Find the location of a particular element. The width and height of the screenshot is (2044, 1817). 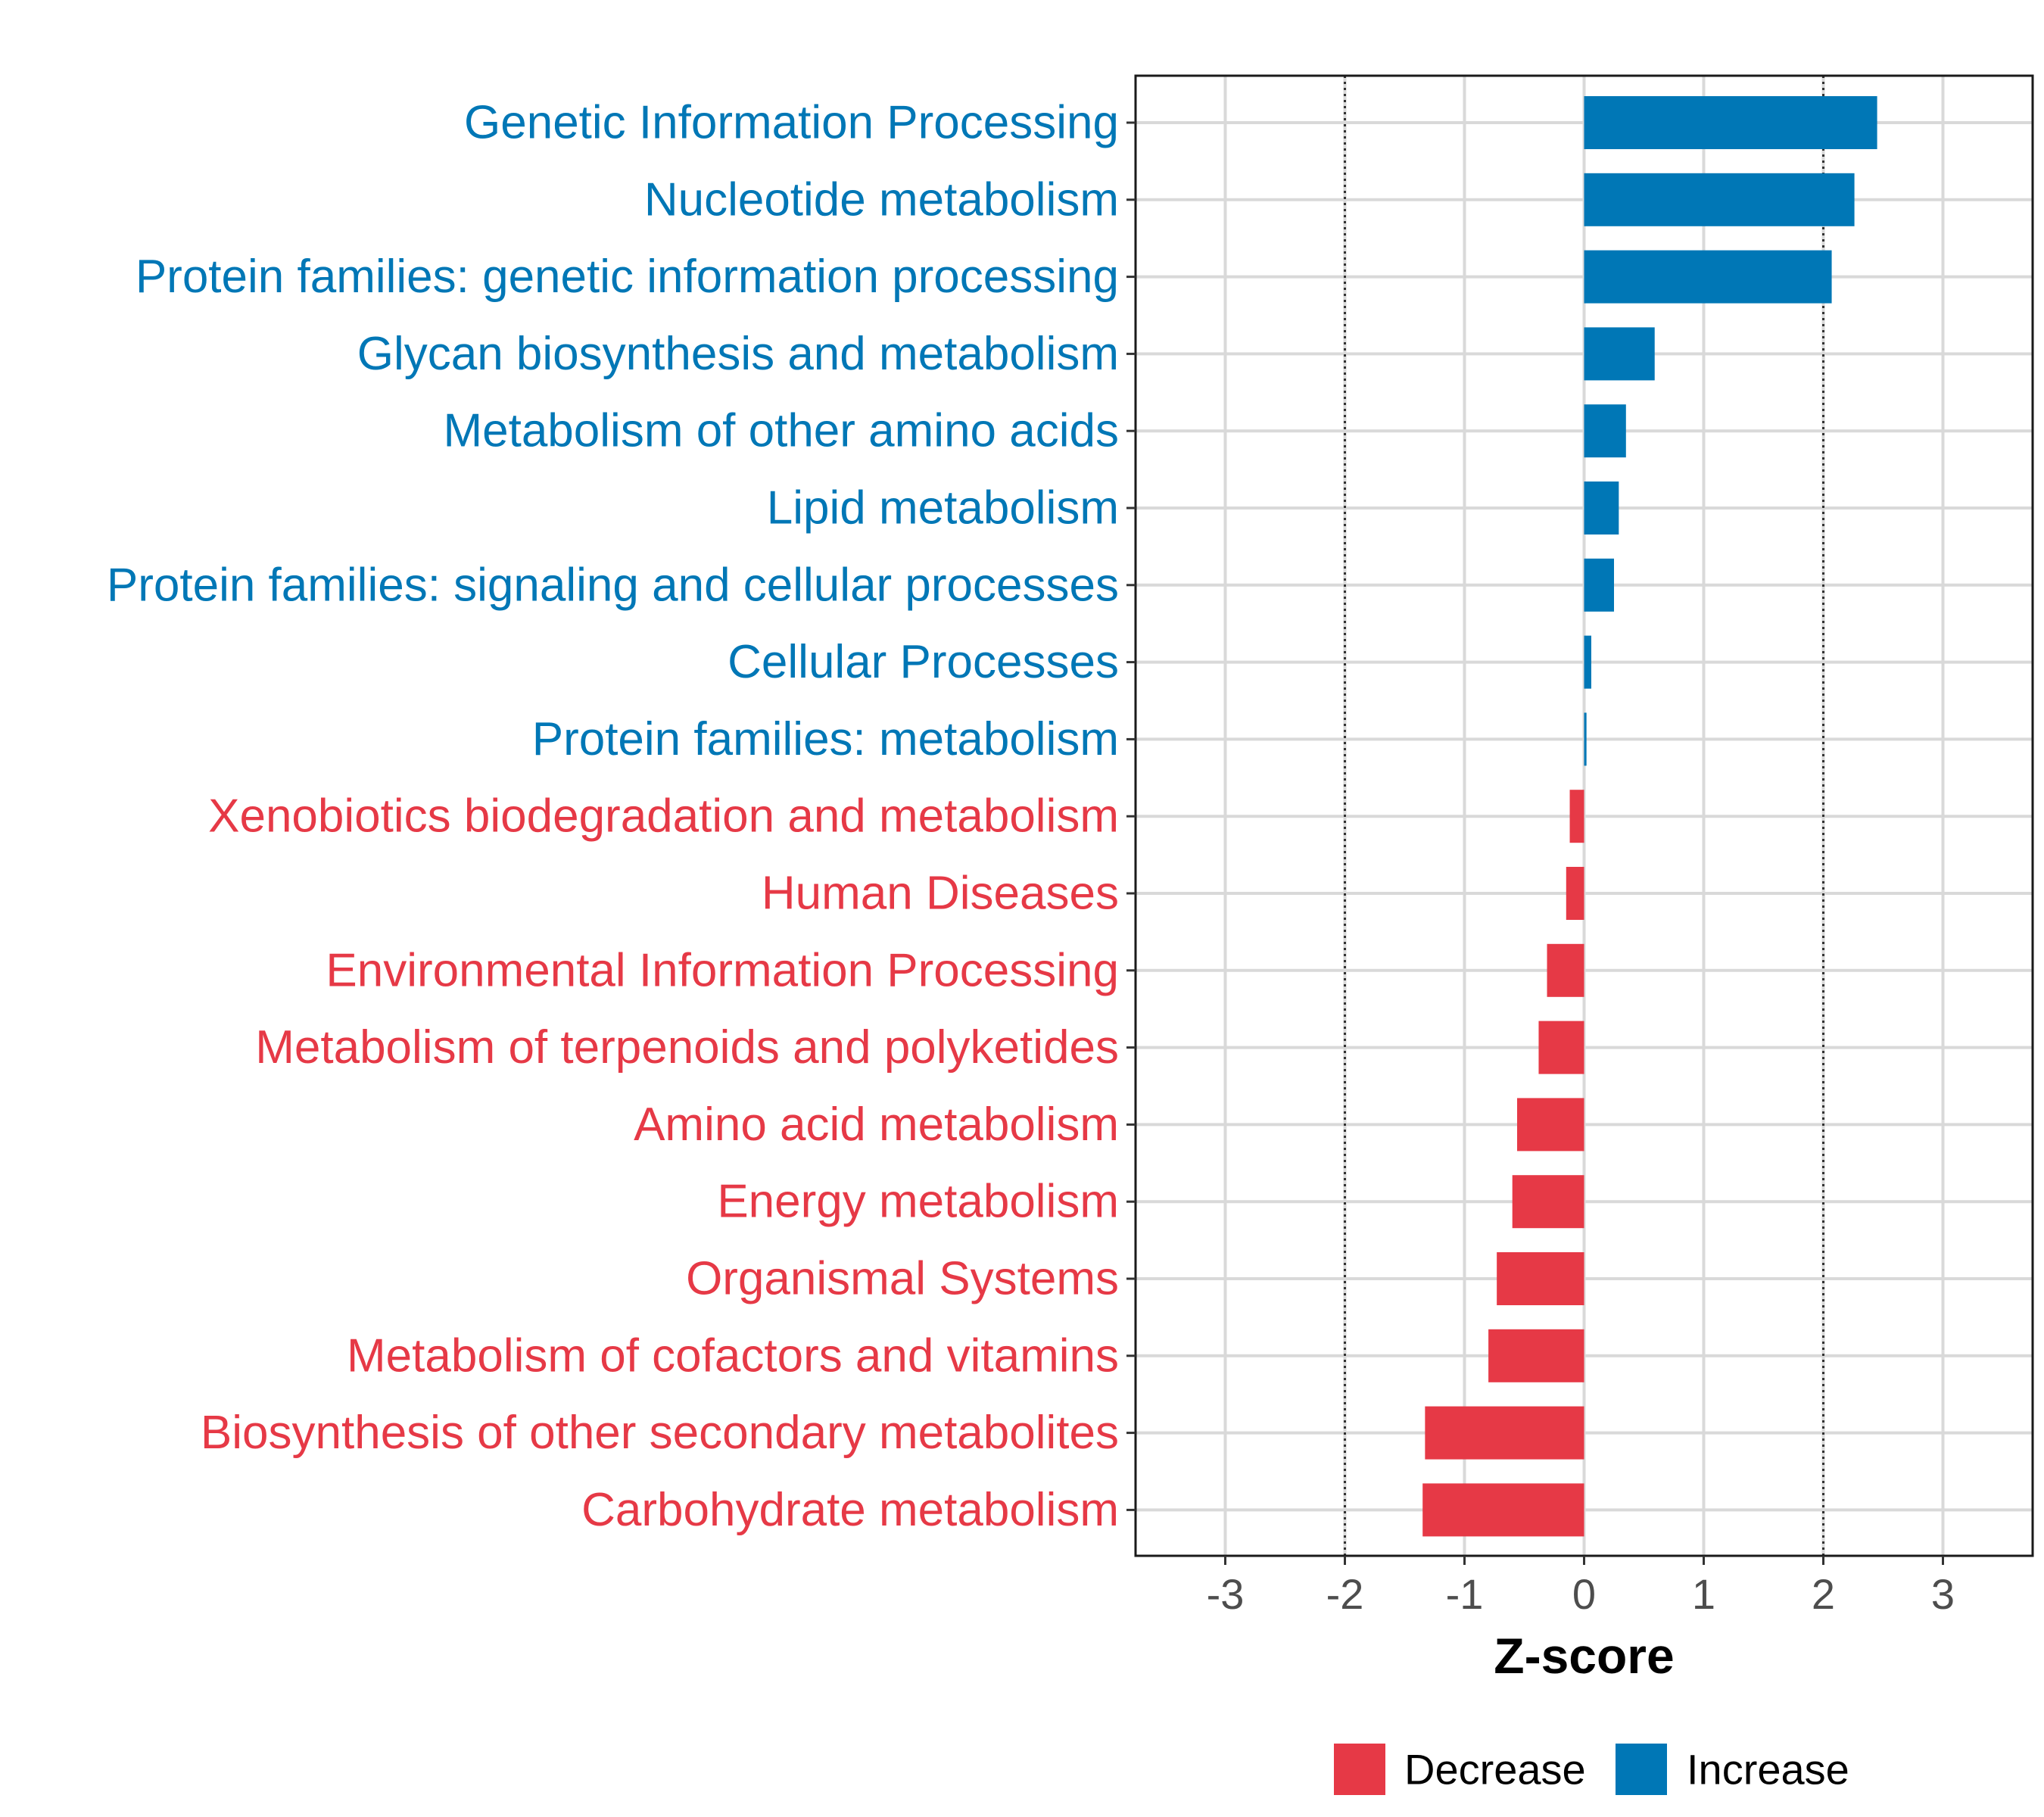

category-label: Metabolism of cofactors and vitamins is located at coordinates (733, 1355).